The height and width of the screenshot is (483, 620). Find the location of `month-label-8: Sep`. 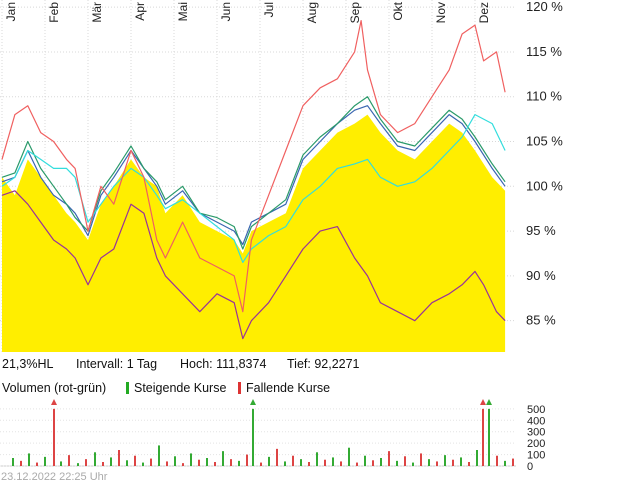

month-label-8: Sep is located at coordinates (355, 13).